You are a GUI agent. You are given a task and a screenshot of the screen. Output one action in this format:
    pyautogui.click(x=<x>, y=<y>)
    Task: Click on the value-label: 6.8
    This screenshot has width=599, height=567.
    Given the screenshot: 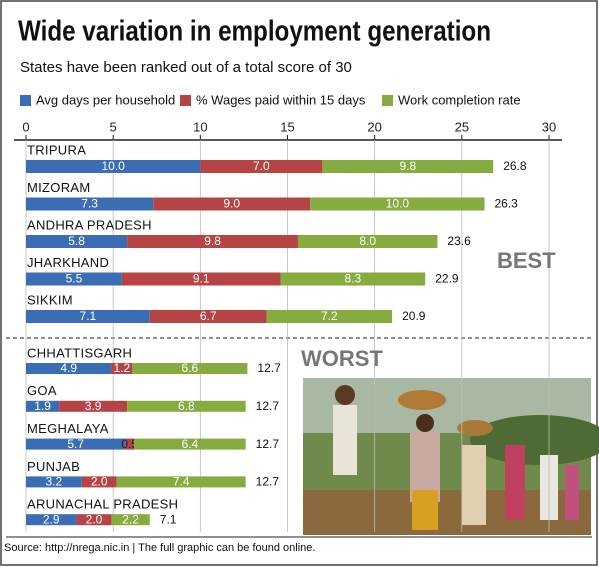 What is the action you would take?
    pyautogui.click(x=186, y=406)
    